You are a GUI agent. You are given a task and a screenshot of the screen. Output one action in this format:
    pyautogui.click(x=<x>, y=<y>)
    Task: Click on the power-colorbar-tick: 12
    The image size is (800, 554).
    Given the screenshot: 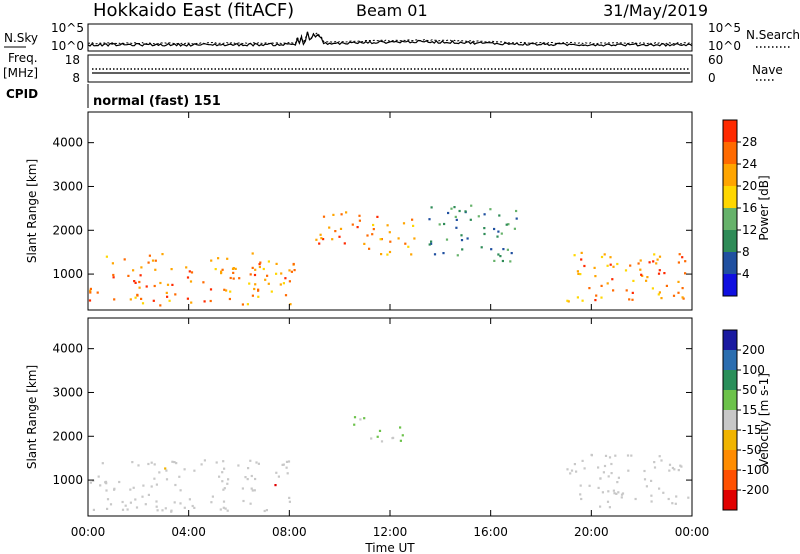 What is the action you would take?
    pyautogui.click(x=749, y=230)
    